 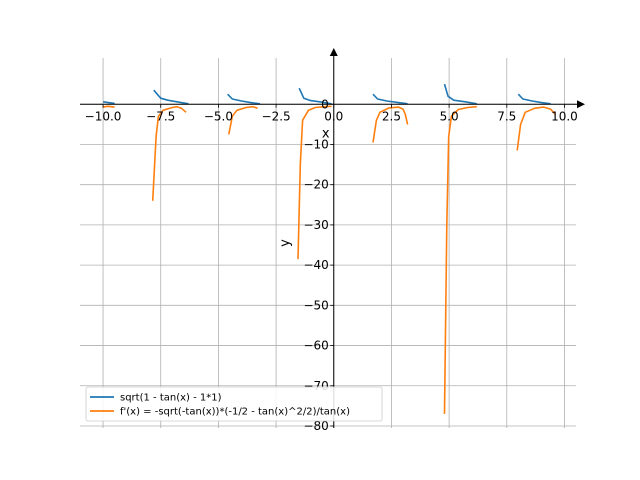 I want to click on y-tick-label: −80, so click(x=315, y=426).